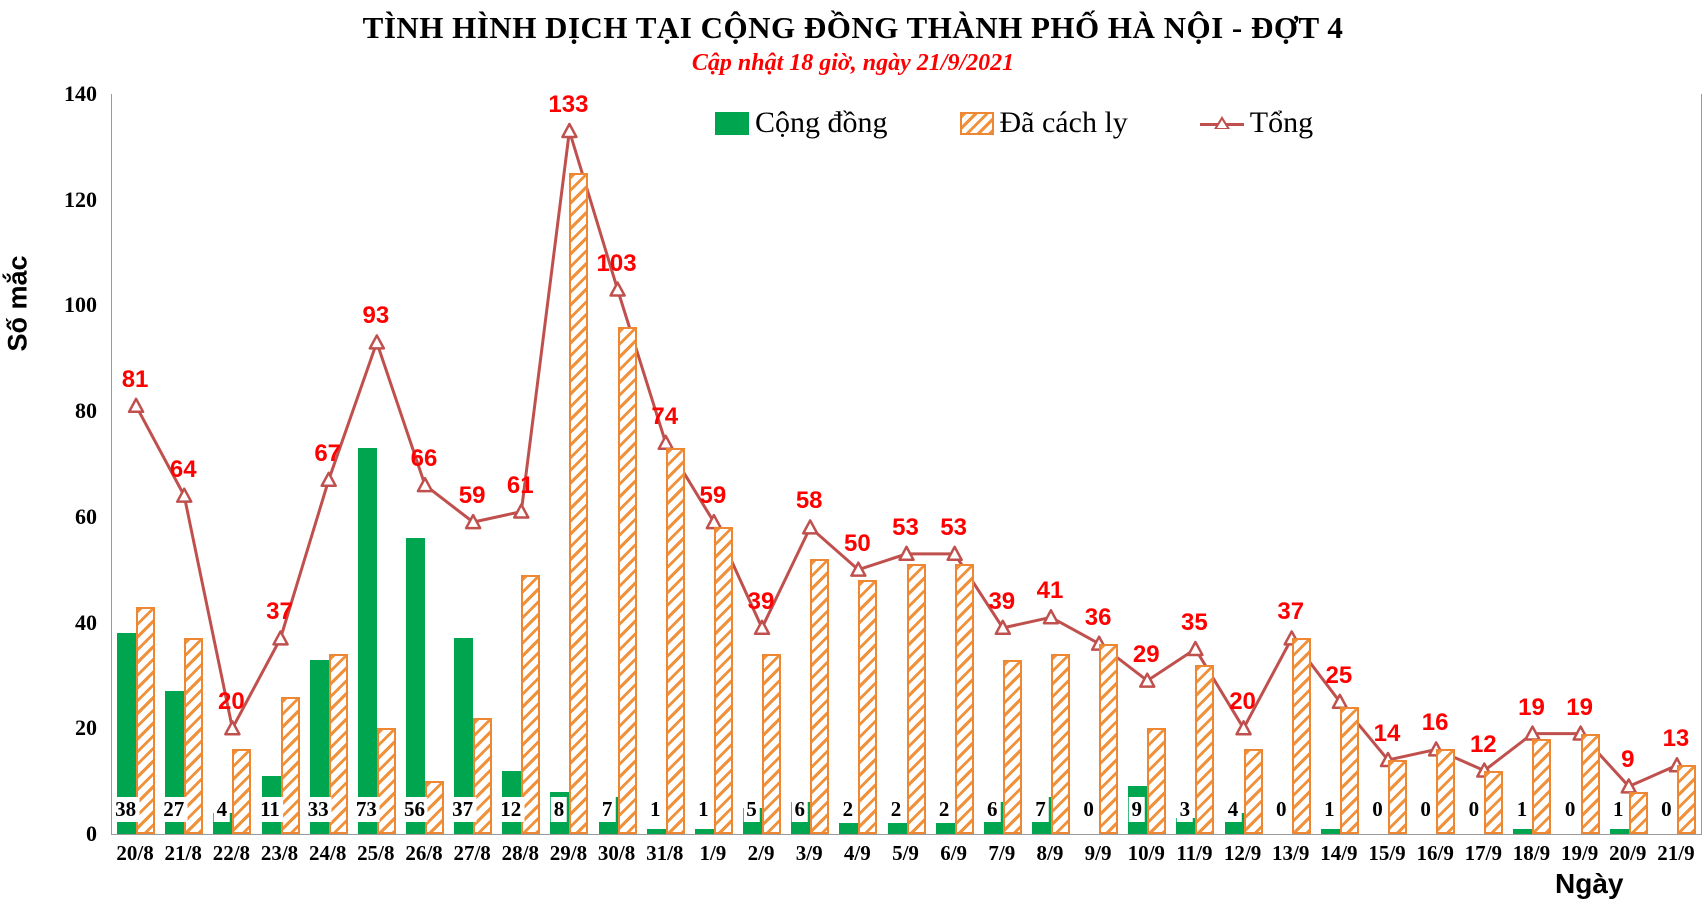  I want to click on community-value-label: 9, so click(1136, 809).